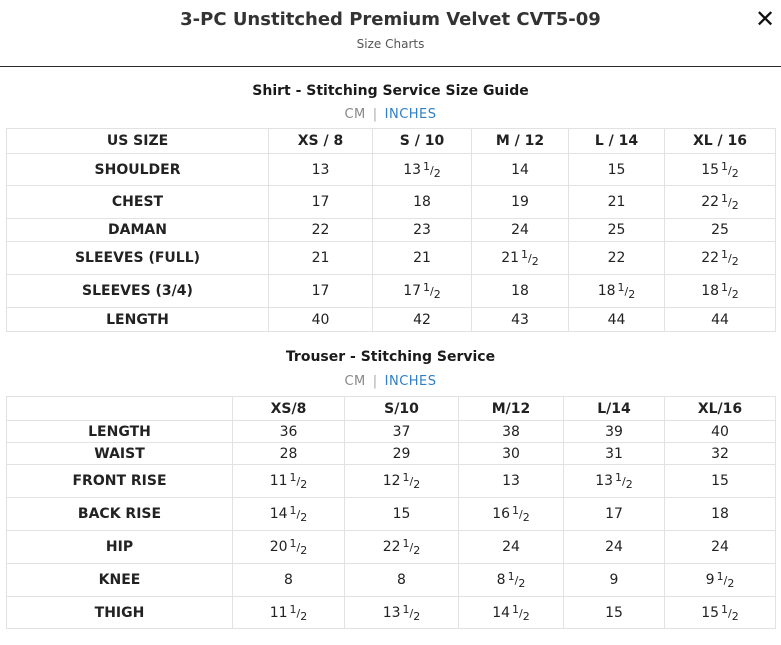  Describe the element at coordinates (288, 453) in the screenshot. I see `measurement-value: 28` at that location.